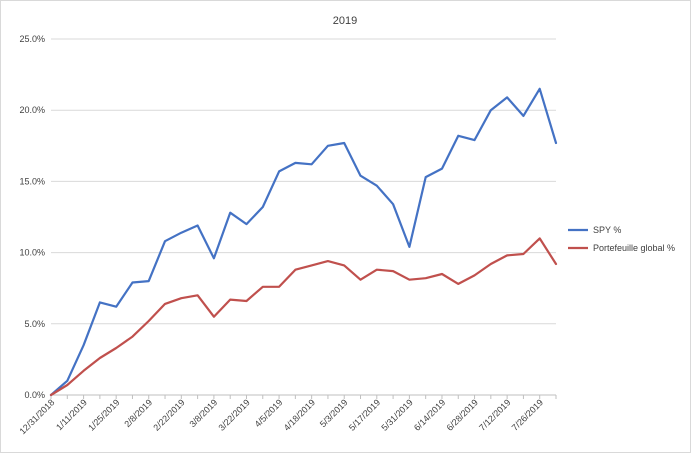 The image size is (692, 455). What do you see at coordinates (32, 39) in the screenshot?
I see `y-tick-label: 25.0%` at bounding box center [32, 39].